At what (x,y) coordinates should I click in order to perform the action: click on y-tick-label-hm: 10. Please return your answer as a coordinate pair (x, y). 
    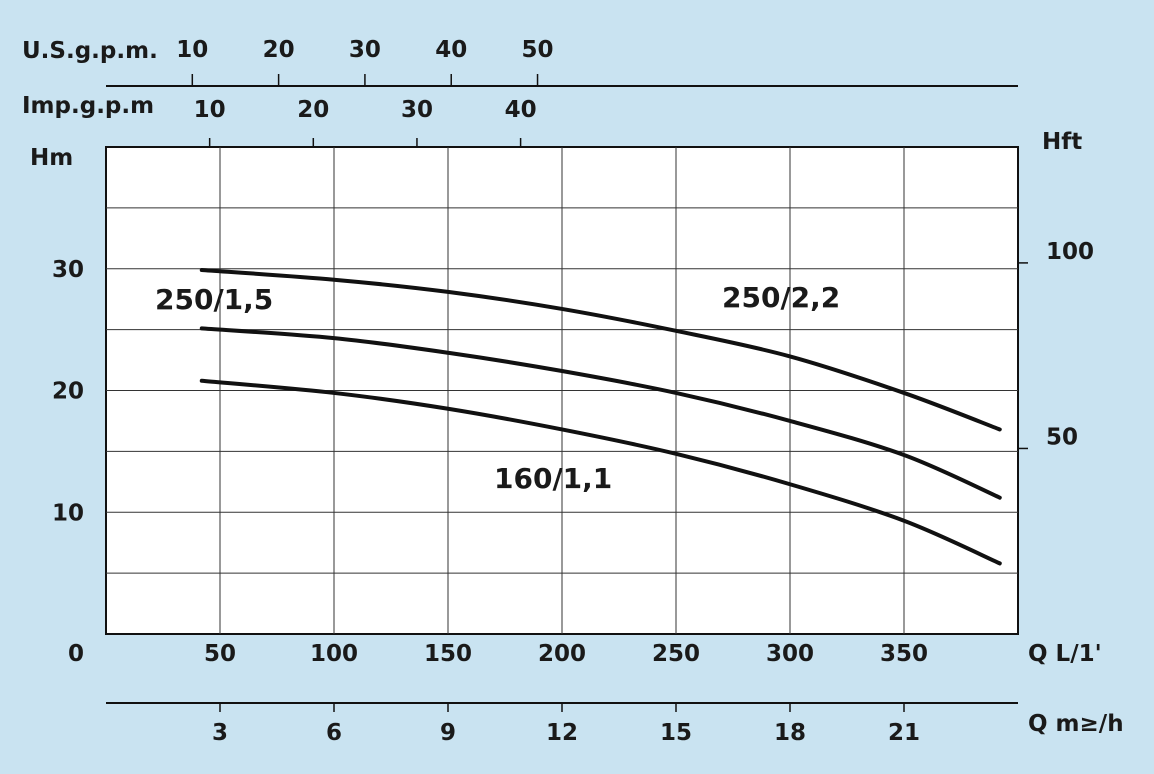
    Looking at the image, I should click on (68, 513).